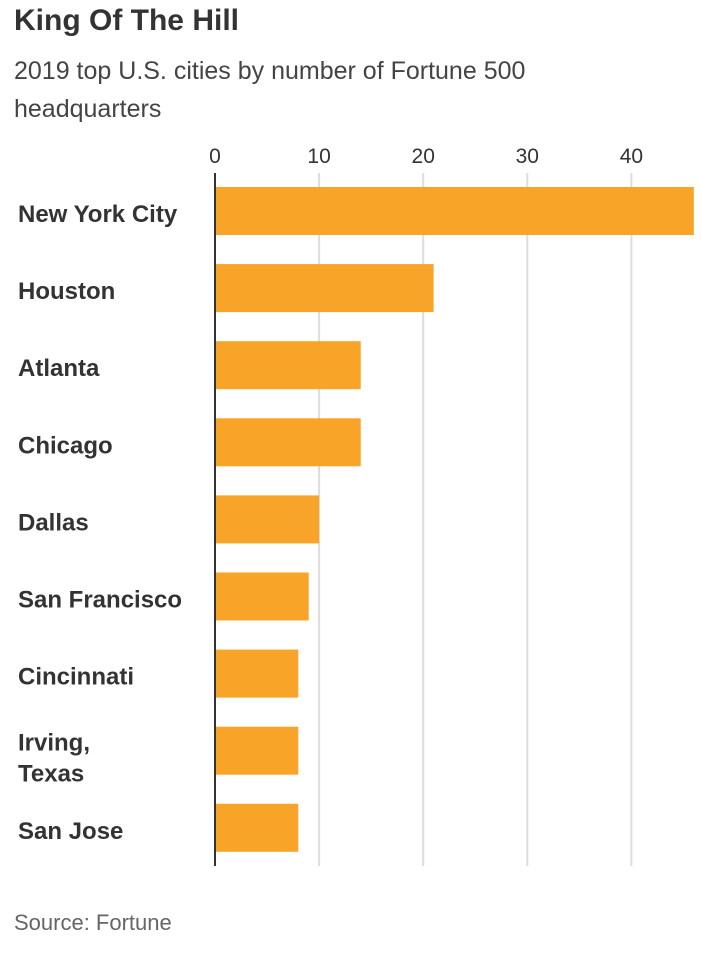 This screenshot has width=701, height=956. I want to click on category-label: San Jose, so click(70, 831).